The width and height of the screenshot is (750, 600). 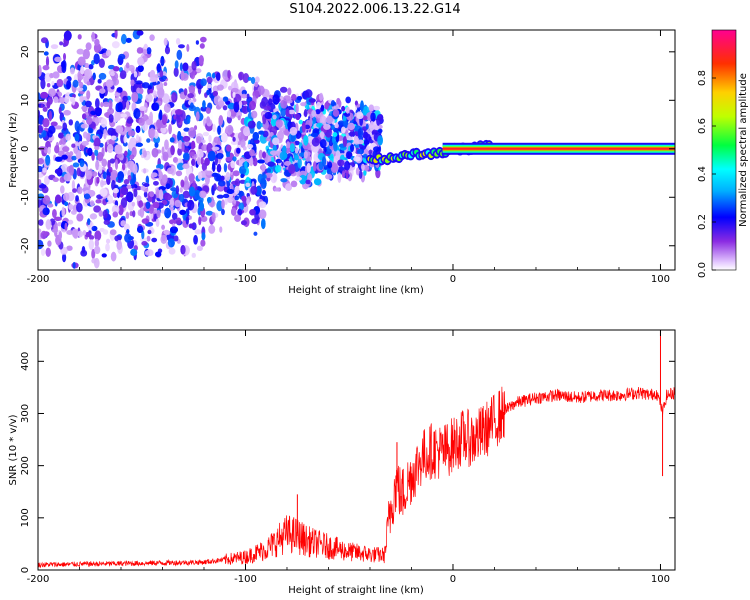 What do you see at coordinates (375, 9) in the screenshot?
I see `figure-title: S104.2022.006.13.22.G14` at bounding box center [375, 9].